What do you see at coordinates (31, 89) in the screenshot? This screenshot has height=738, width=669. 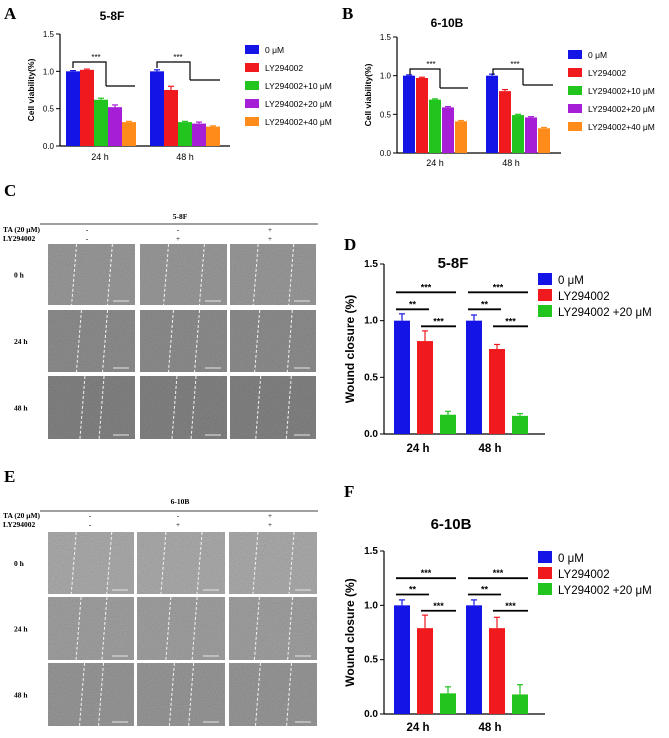 I see `y-axis-label: Cell viability(%)` at bounding box center [31, 89].